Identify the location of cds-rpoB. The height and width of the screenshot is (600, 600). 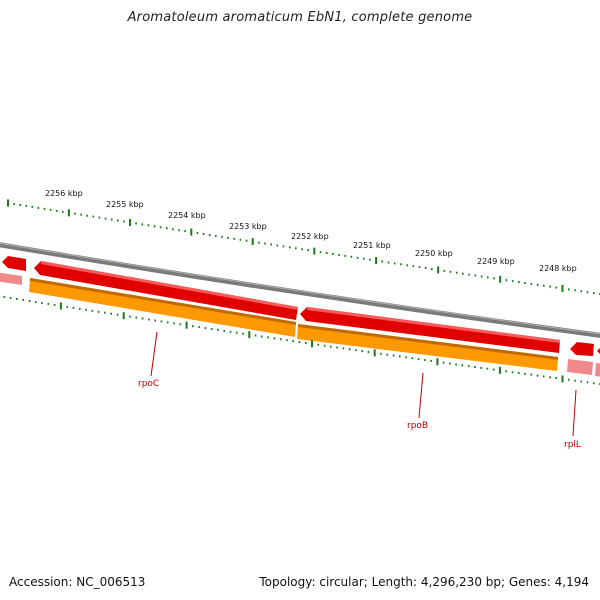
(427, 347).